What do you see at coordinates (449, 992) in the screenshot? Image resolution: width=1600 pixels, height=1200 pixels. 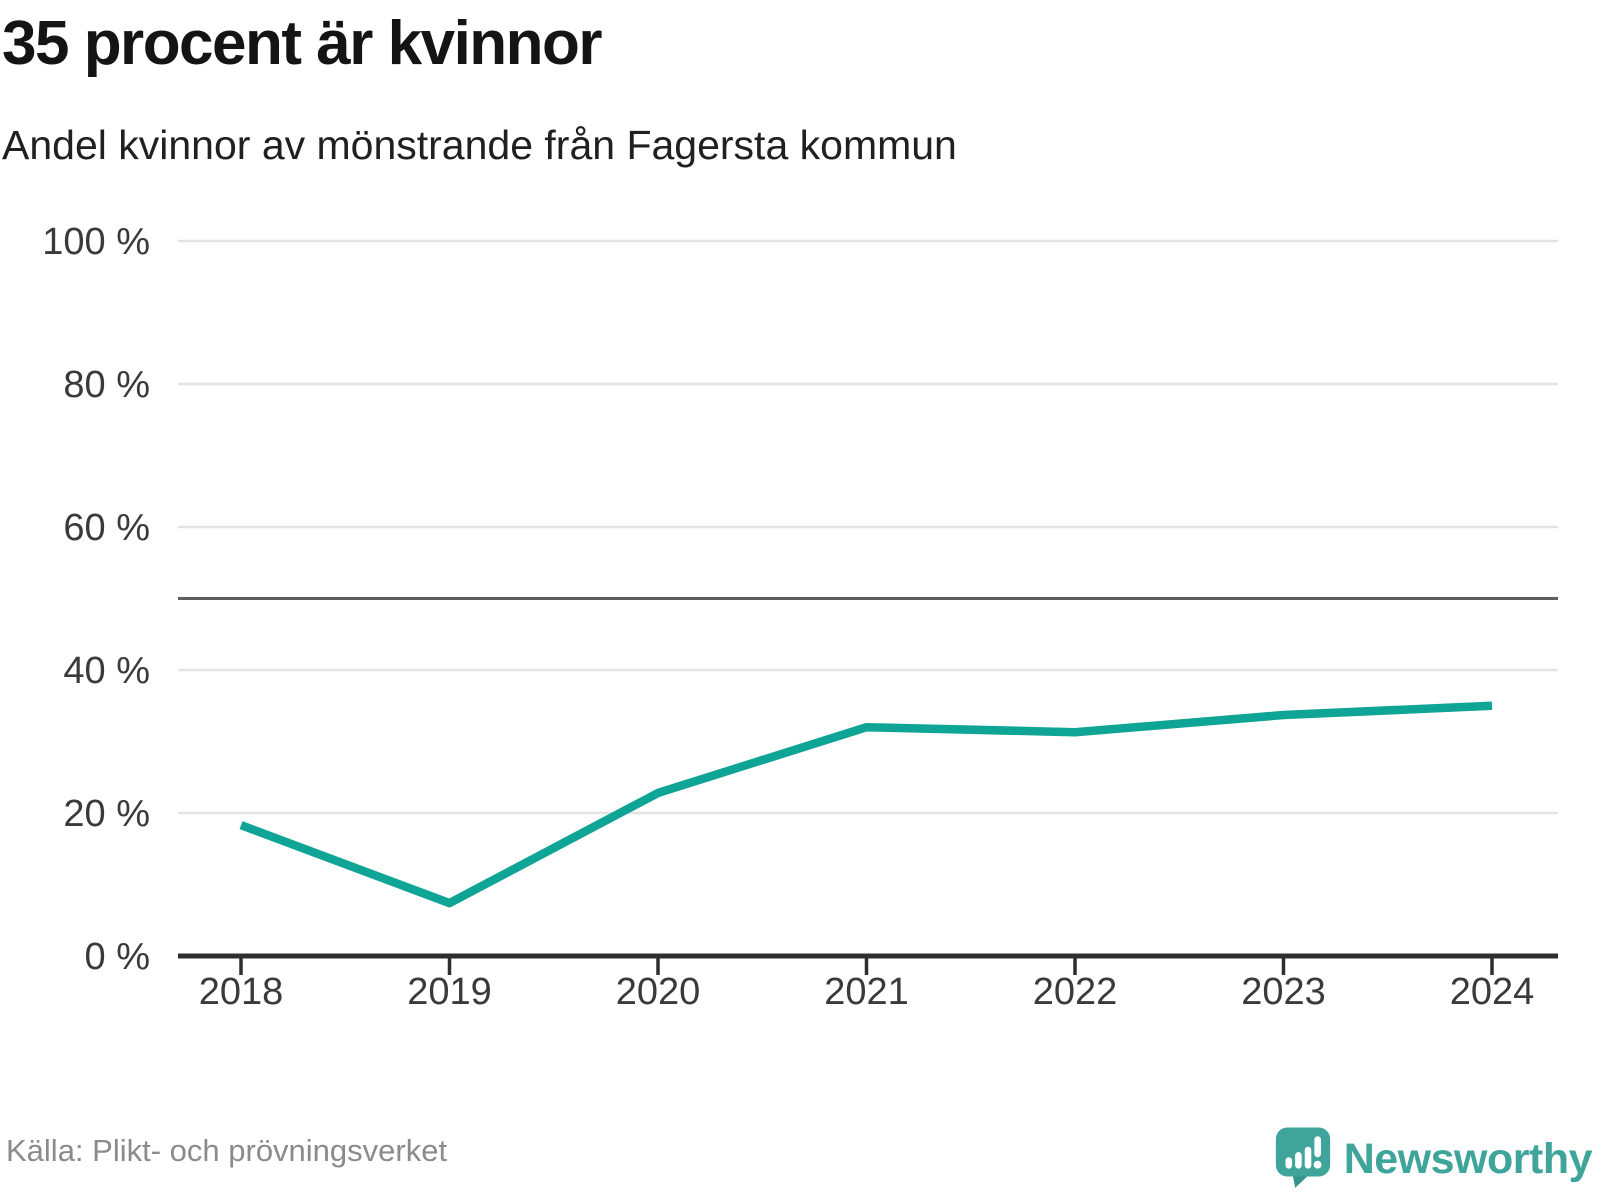 I see `x-tick-label: 2019` at bounding box center [449, 992].